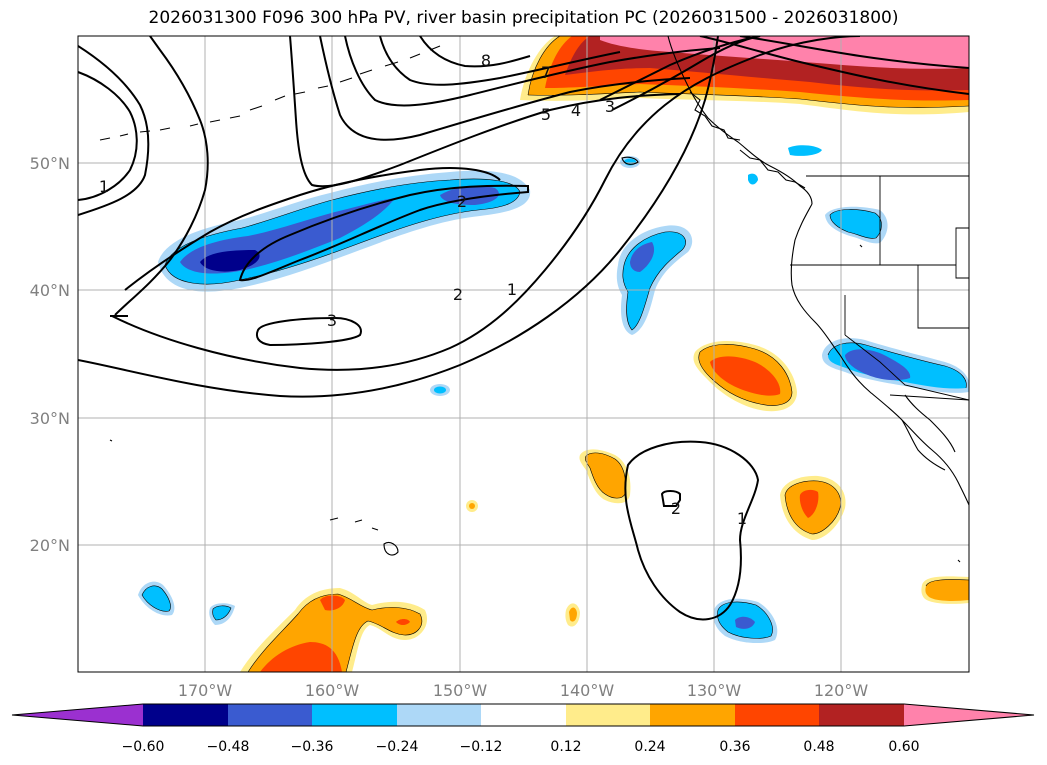  I want to click on colorbar-tick-label: 0.48, so click(818, 747).